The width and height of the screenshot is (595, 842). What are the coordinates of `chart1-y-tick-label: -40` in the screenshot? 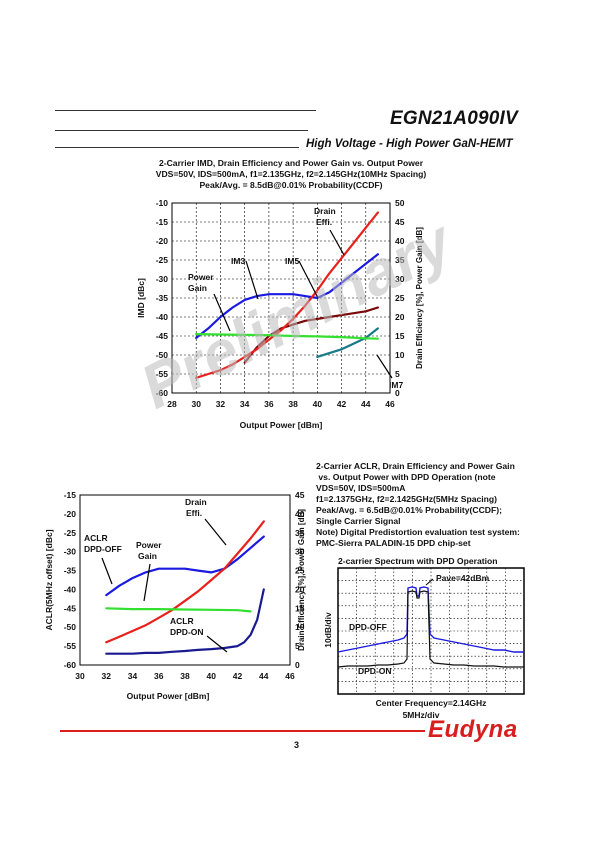 It's located at (162, 317).